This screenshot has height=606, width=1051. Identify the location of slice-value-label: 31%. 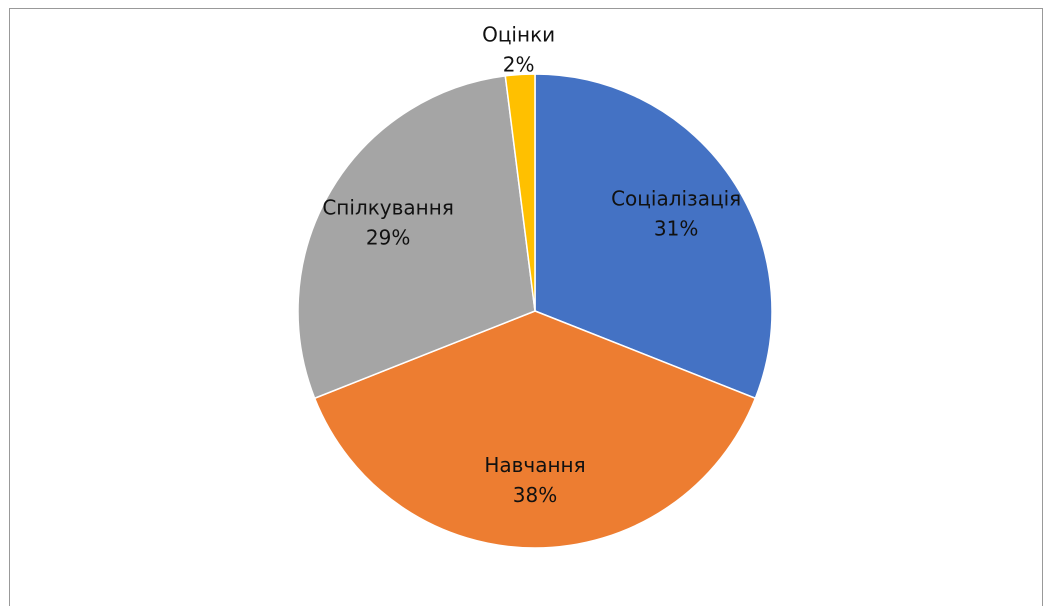
(676, 229).